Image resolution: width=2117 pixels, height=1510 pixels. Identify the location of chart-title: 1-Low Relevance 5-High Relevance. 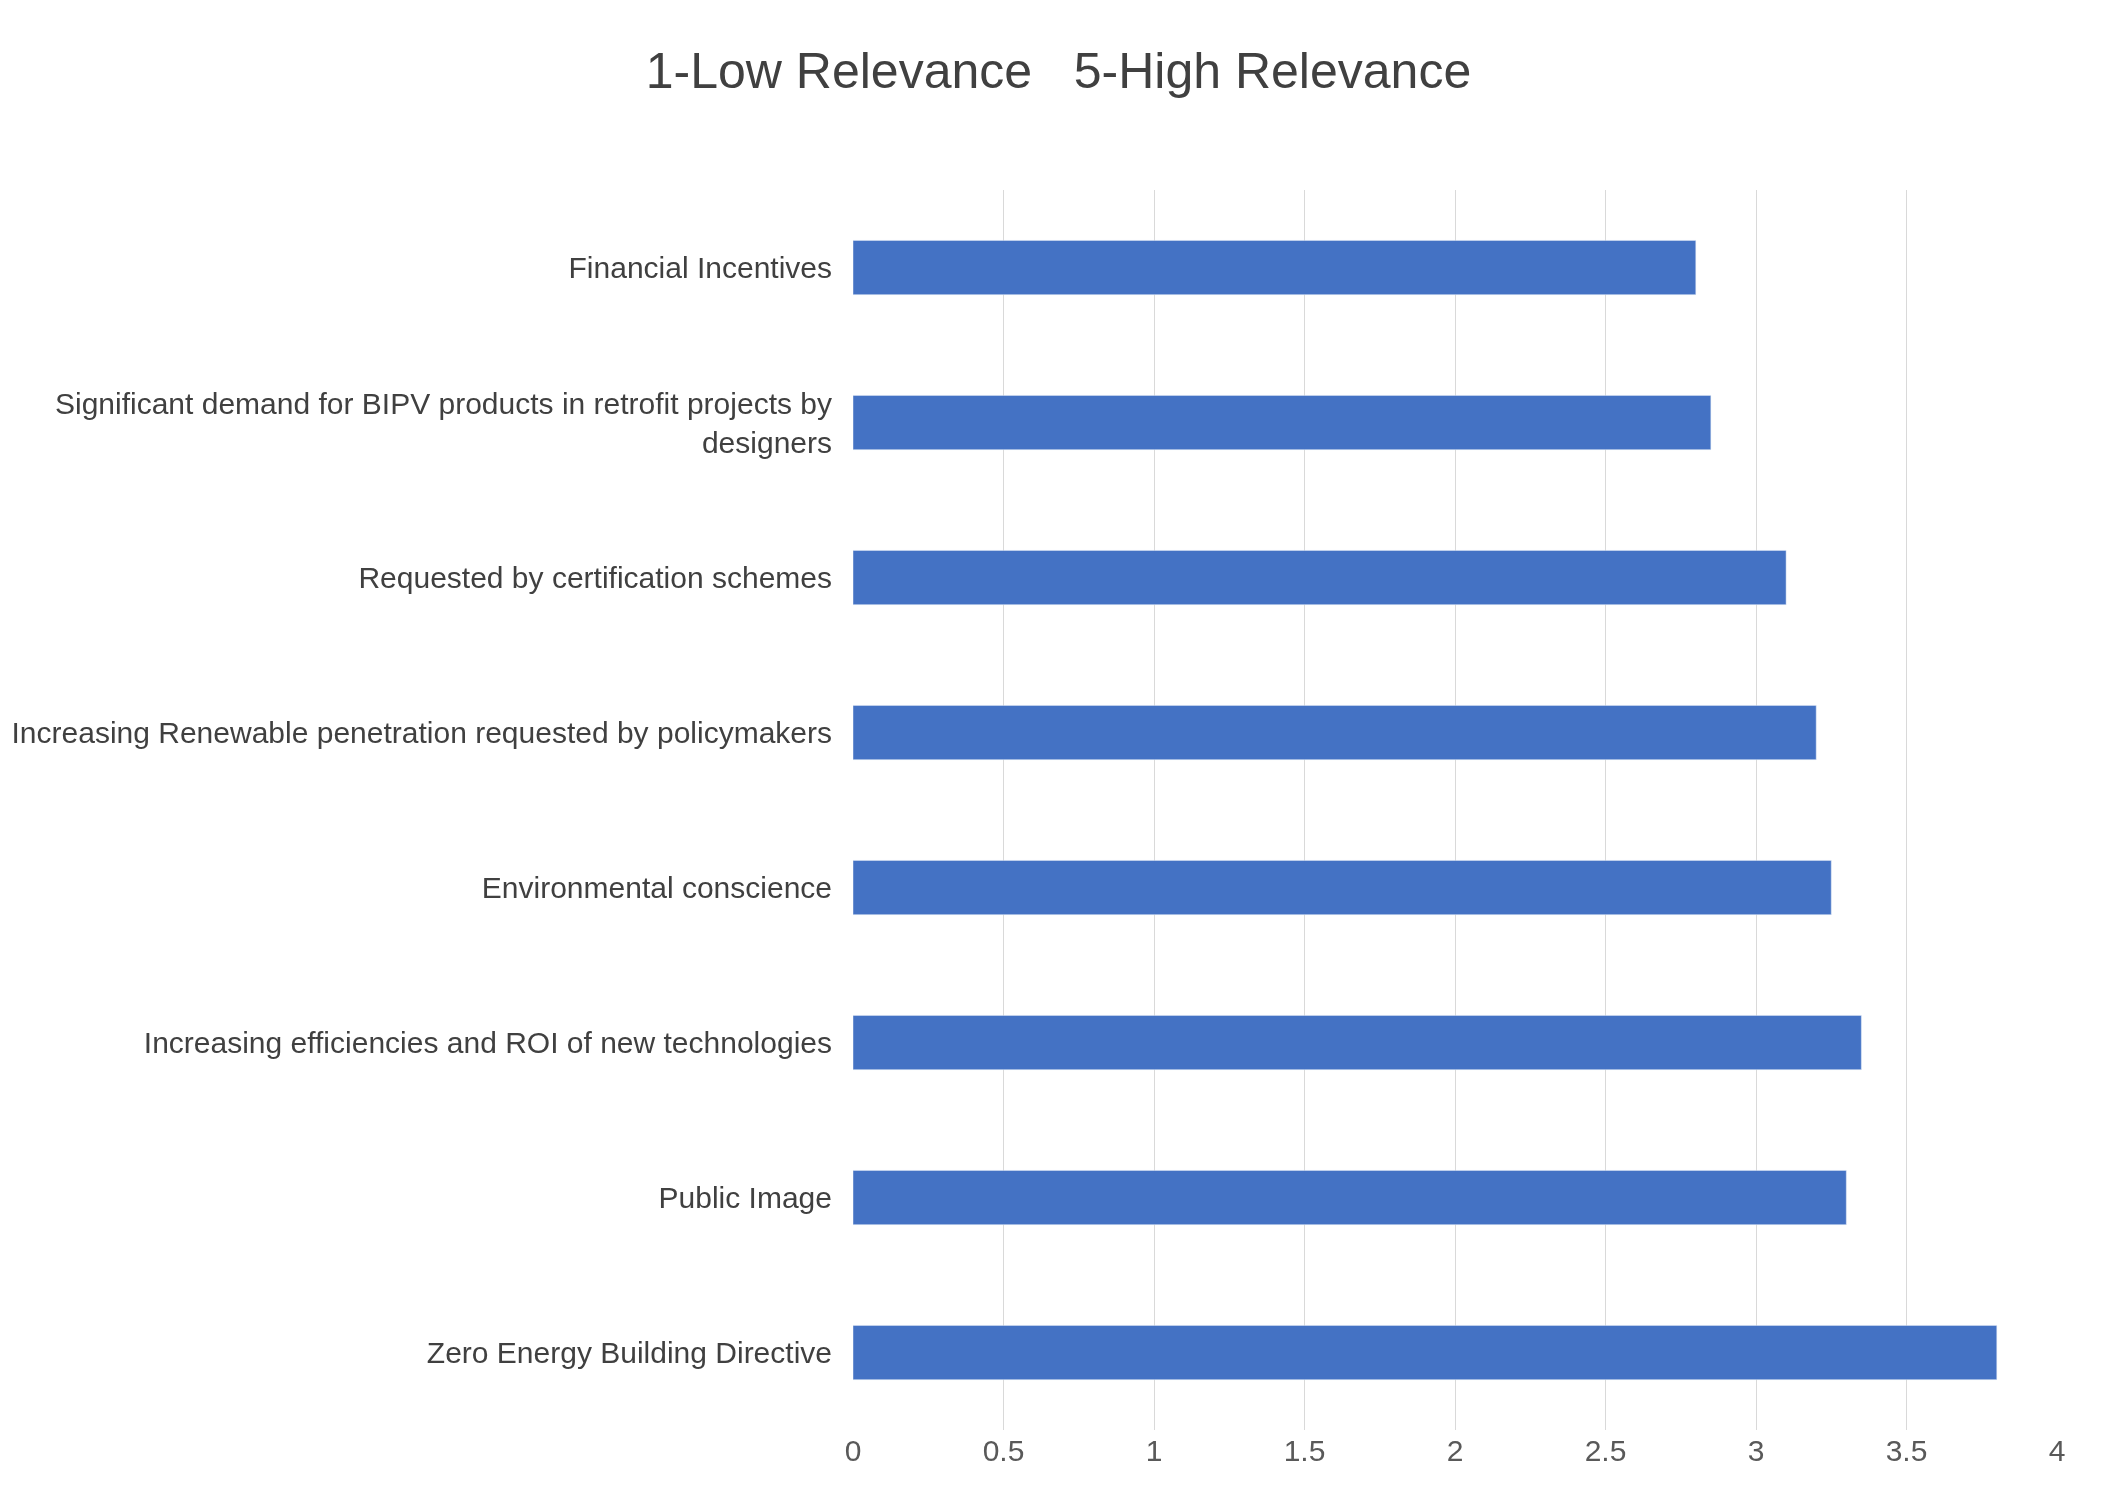
(1058, 70).